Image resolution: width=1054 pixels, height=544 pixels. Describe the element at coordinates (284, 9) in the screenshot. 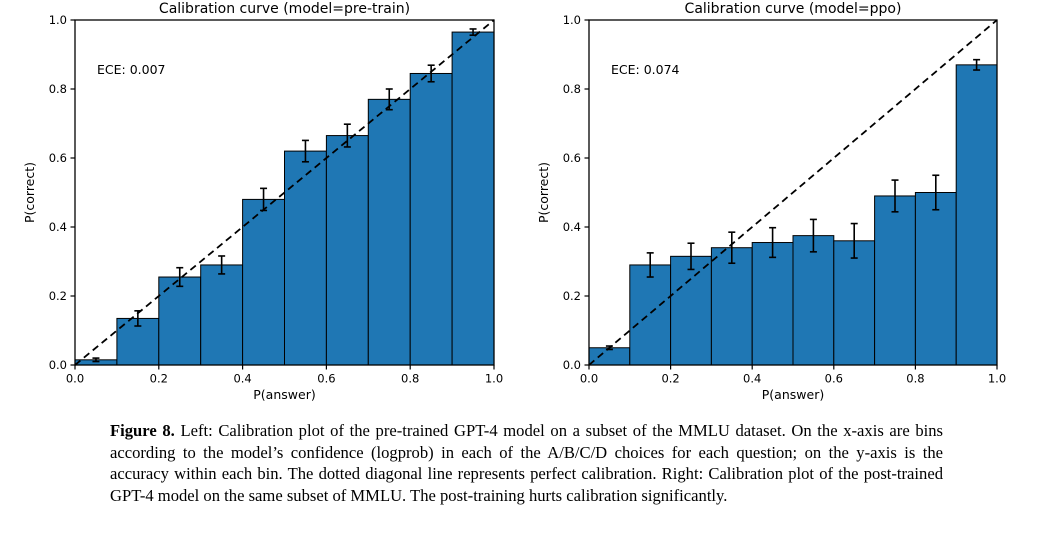

I see `chart-title: Calibration curve (model=pre-train)` at that location.